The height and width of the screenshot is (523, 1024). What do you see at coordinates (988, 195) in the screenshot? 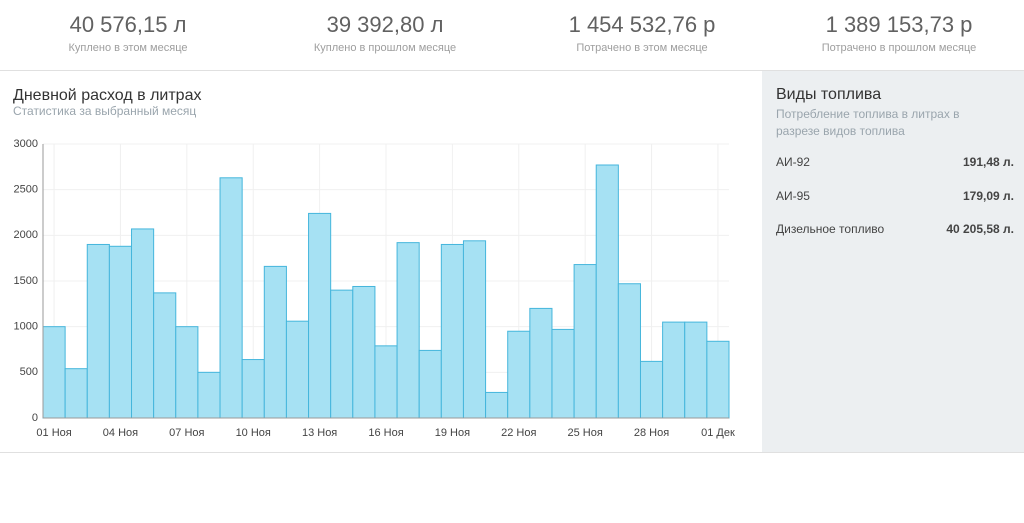
I see `fuel-value: 179,09 л.` at bounding box center [988, 195].